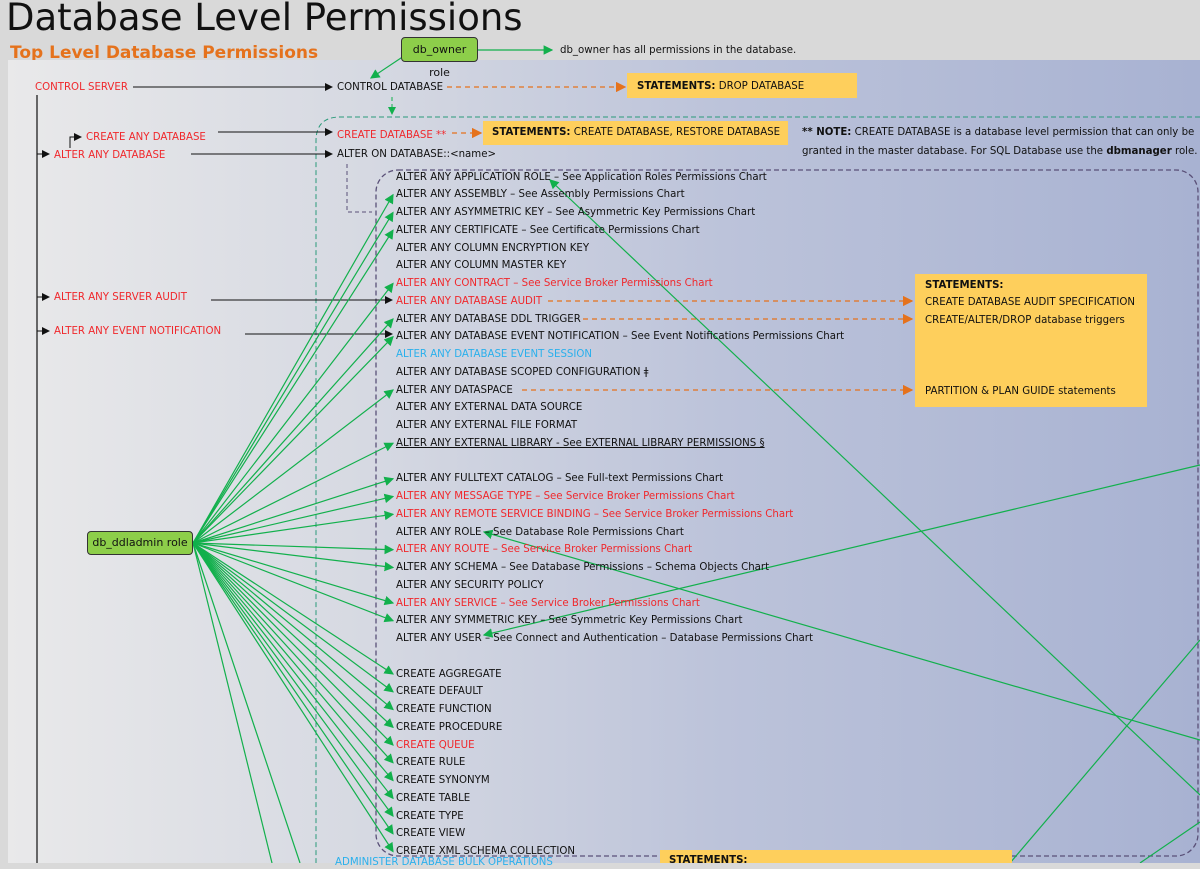  Describe the element at coordinates (481, 266) in the screenshot. I see `permission-item: ALTER ANY COLUMN MASTER KEY` at that location.